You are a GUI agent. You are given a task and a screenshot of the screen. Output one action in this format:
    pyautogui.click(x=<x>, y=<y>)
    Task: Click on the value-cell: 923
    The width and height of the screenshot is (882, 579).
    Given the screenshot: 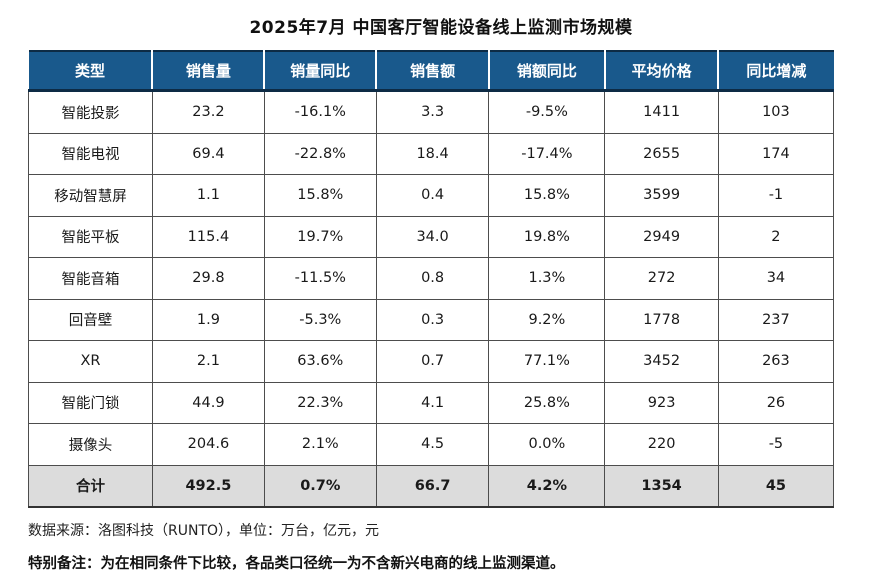 What is the action you would take?
    pyautogui.click(x=661, y=402)
    